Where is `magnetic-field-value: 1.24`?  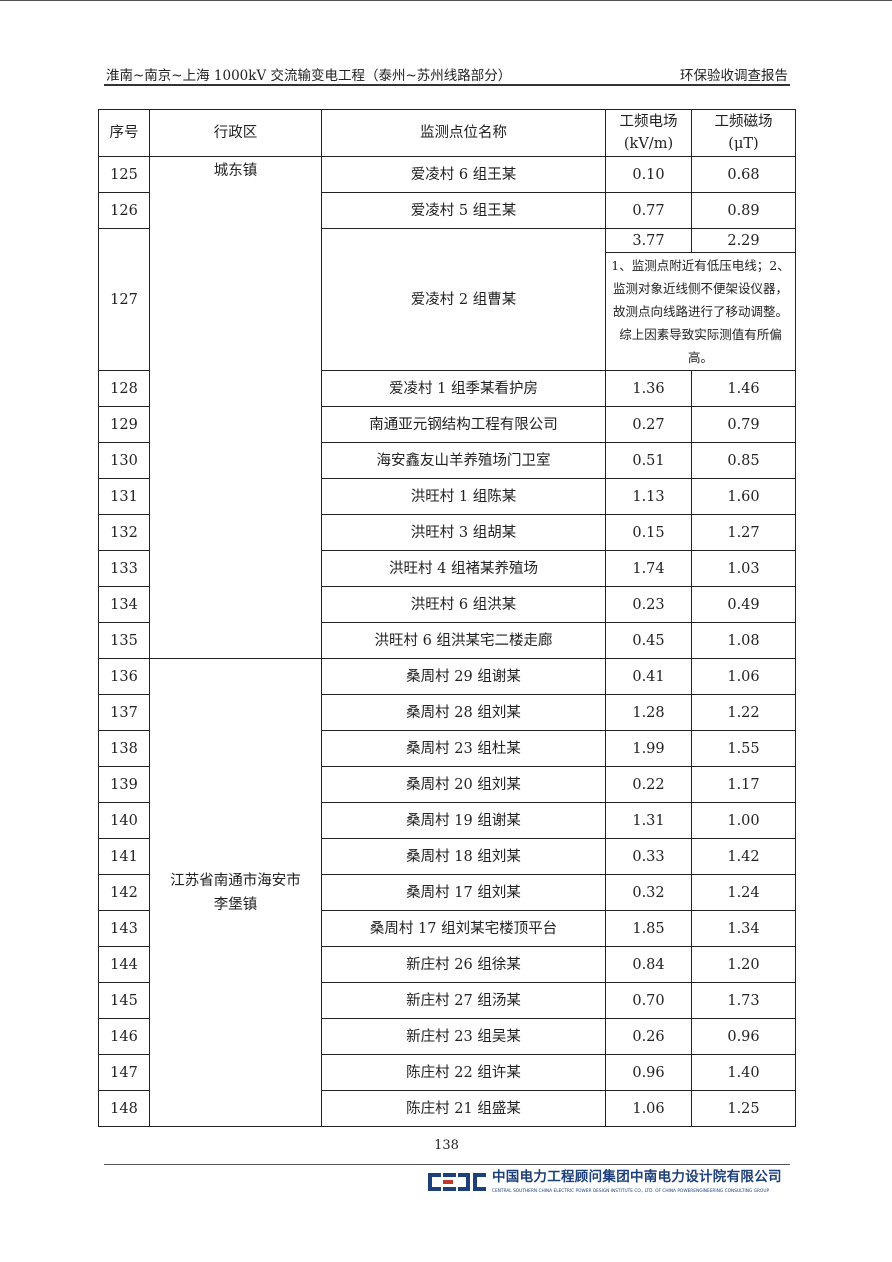
magnetic-field-value: 1.24 is located at coordinates (743, 892).